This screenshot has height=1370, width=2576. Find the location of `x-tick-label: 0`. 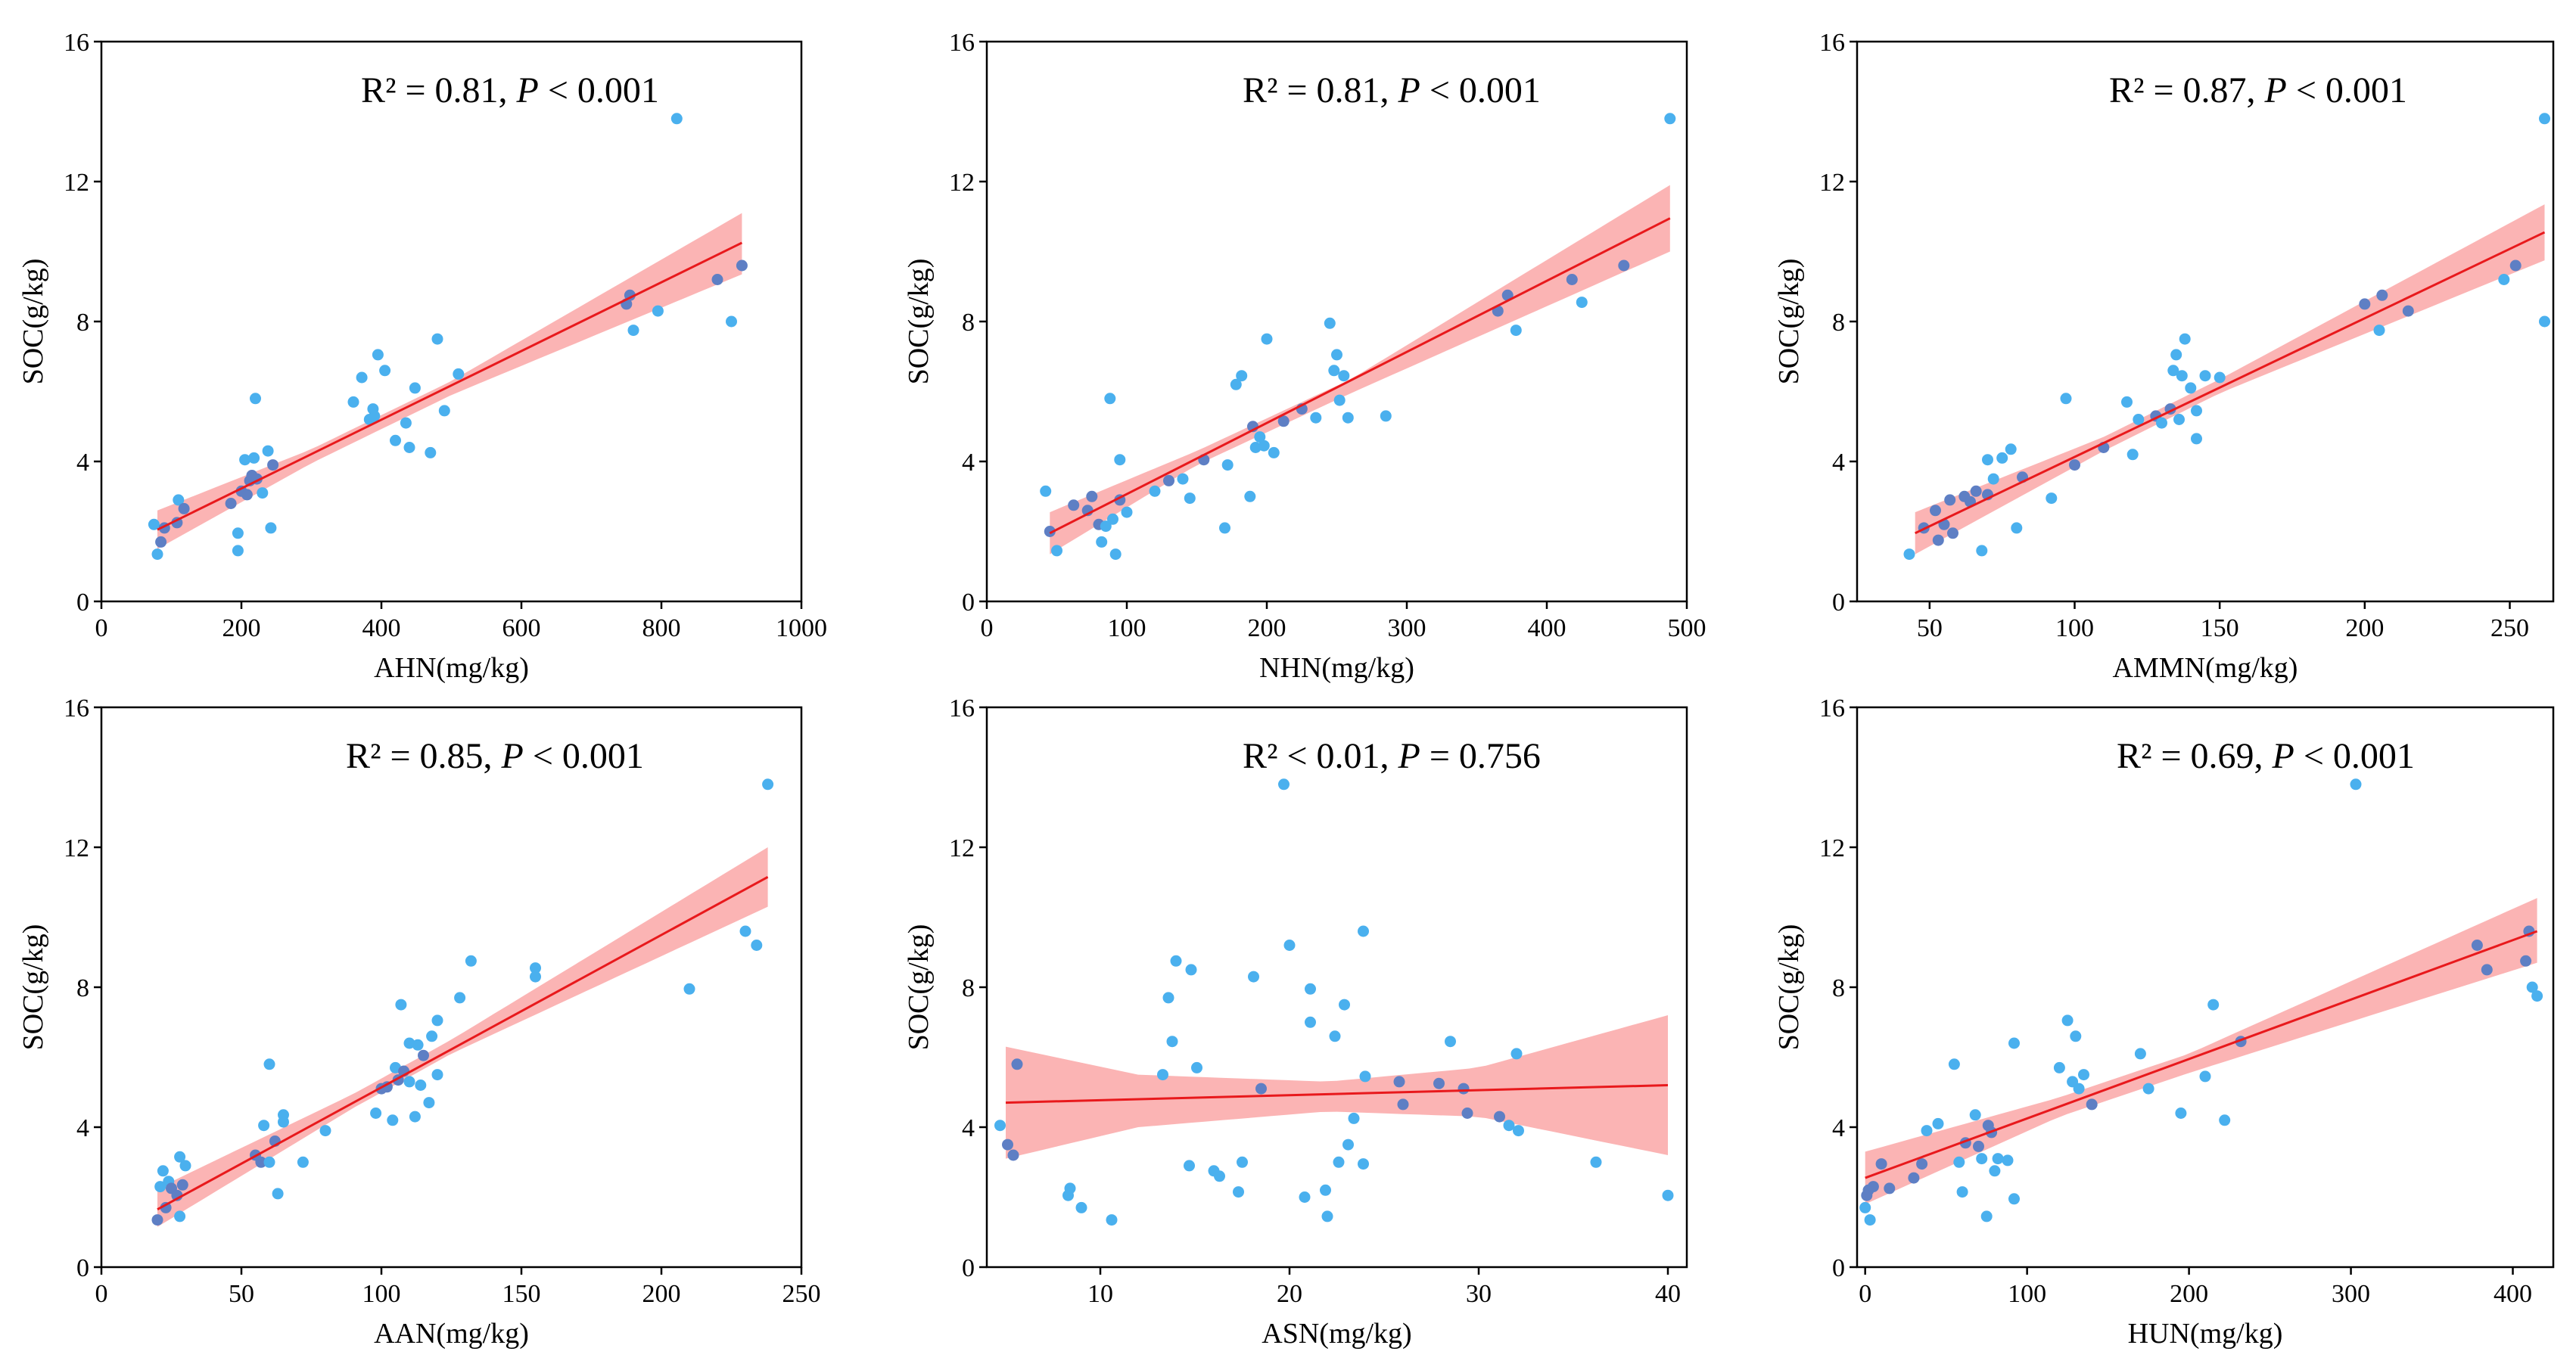

x-tick-label: 0 is located at coordinates (1865, 1294).